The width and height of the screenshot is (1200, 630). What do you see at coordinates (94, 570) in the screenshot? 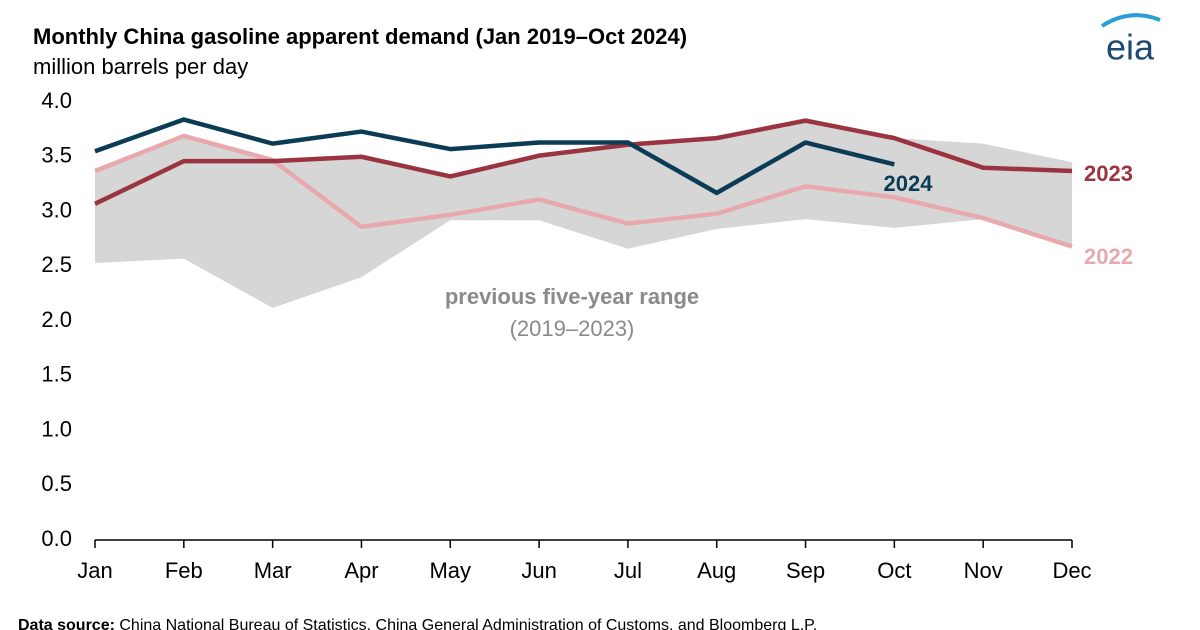
I see `x-tick-label: Jan` at bounding box center [94, 570].